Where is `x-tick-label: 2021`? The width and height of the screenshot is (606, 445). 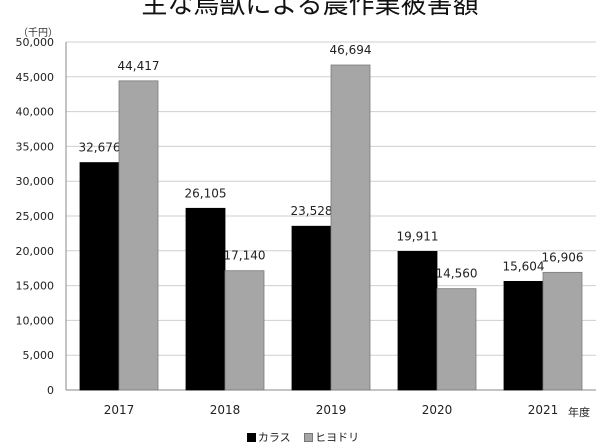 x-tick-label: 2021 is located at coordinates (543, 410).